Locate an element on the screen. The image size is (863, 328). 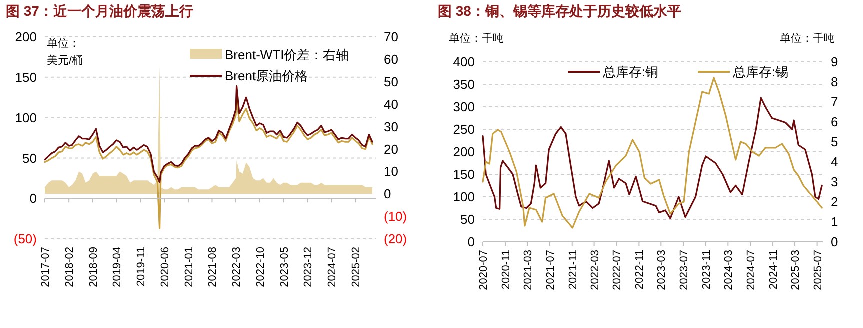
x-tick-label: 2021-11 is located at coordinates (573, 270).